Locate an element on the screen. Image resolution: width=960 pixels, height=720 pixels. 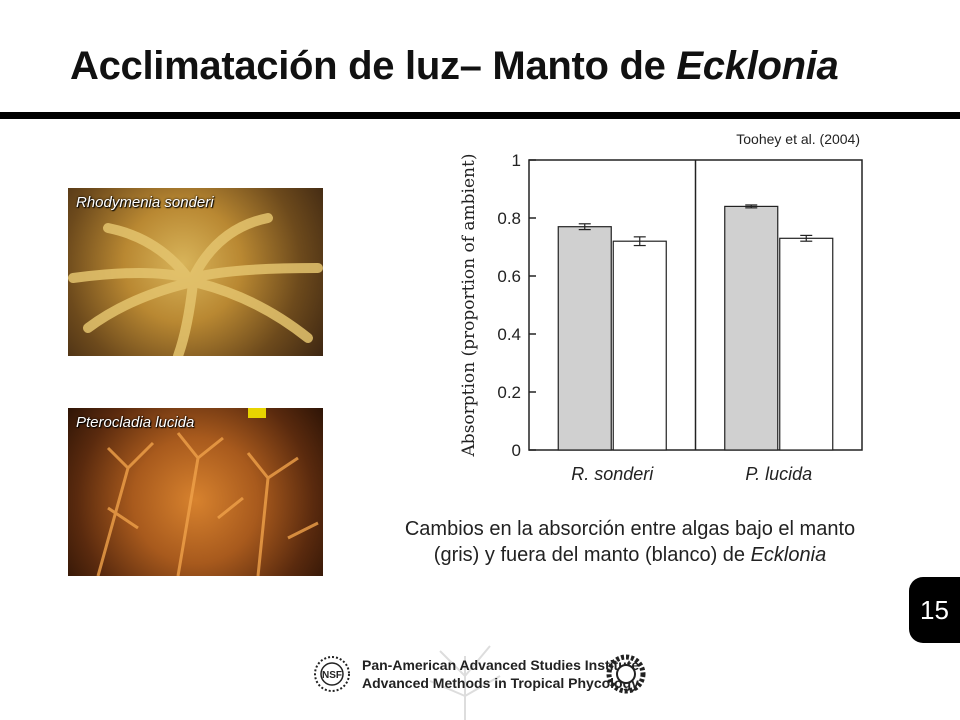
yellow-marker-icon is located at coordinates (257, 413).